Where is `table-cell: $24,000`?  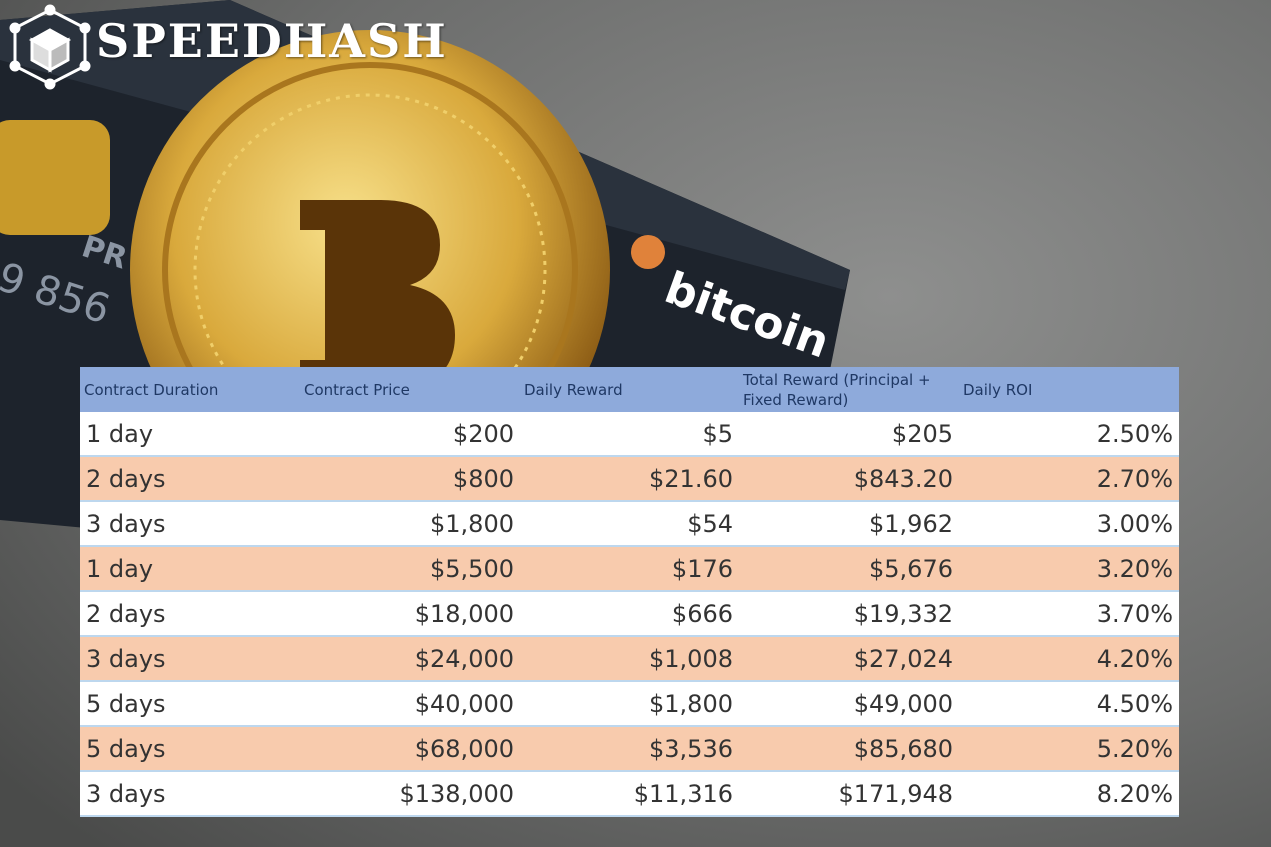
table-cell: $24,000 is located at coordinates (410, 659).